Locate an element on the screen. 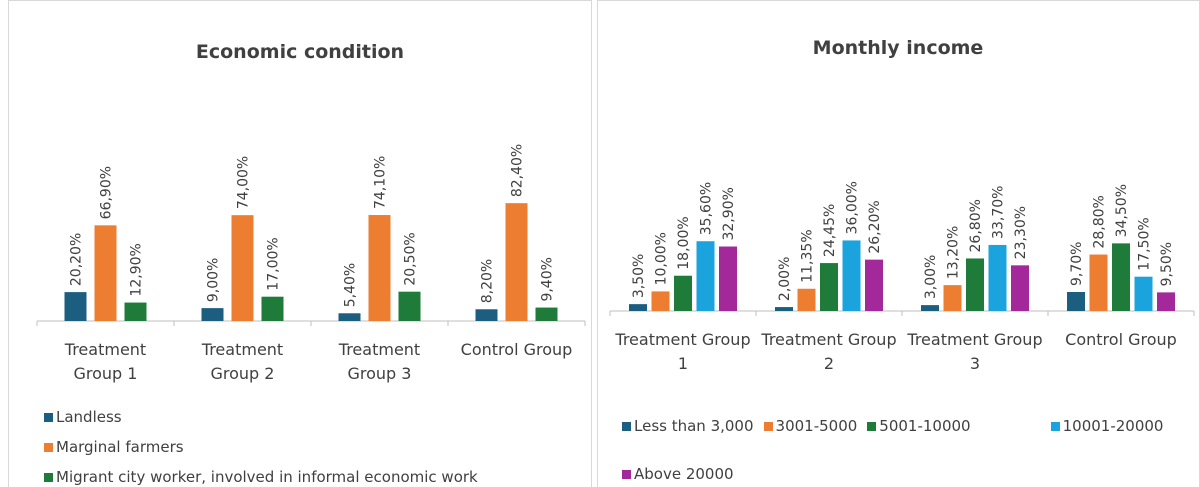 The height and width of the screenshot is (487, 1200). data-label: 32,90% is located at coordinates (729, 213).